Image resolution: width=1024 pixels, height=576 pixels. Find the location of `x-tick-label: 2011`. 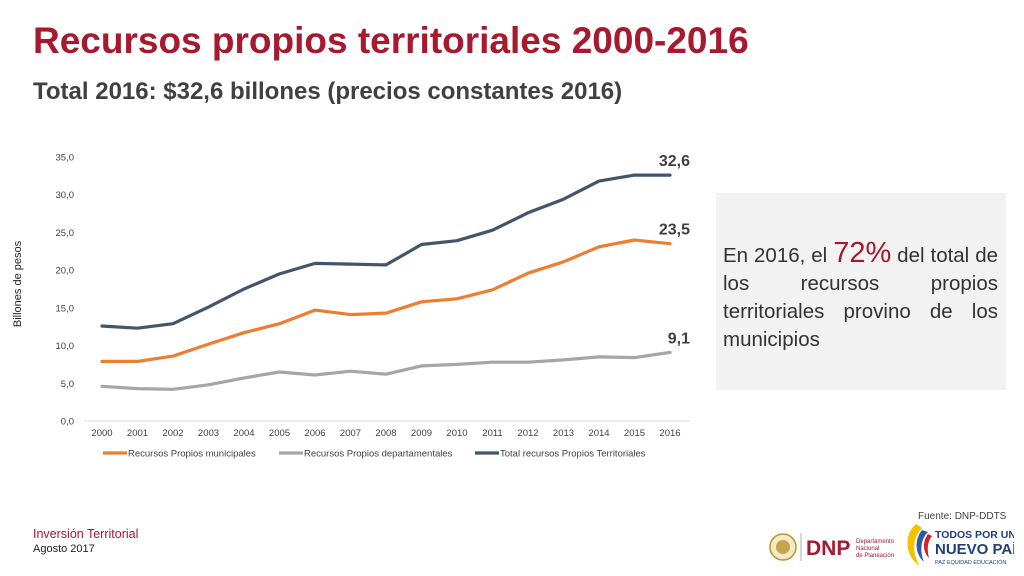

x-tick-label: 2011 is located at coordinates (492, 433).